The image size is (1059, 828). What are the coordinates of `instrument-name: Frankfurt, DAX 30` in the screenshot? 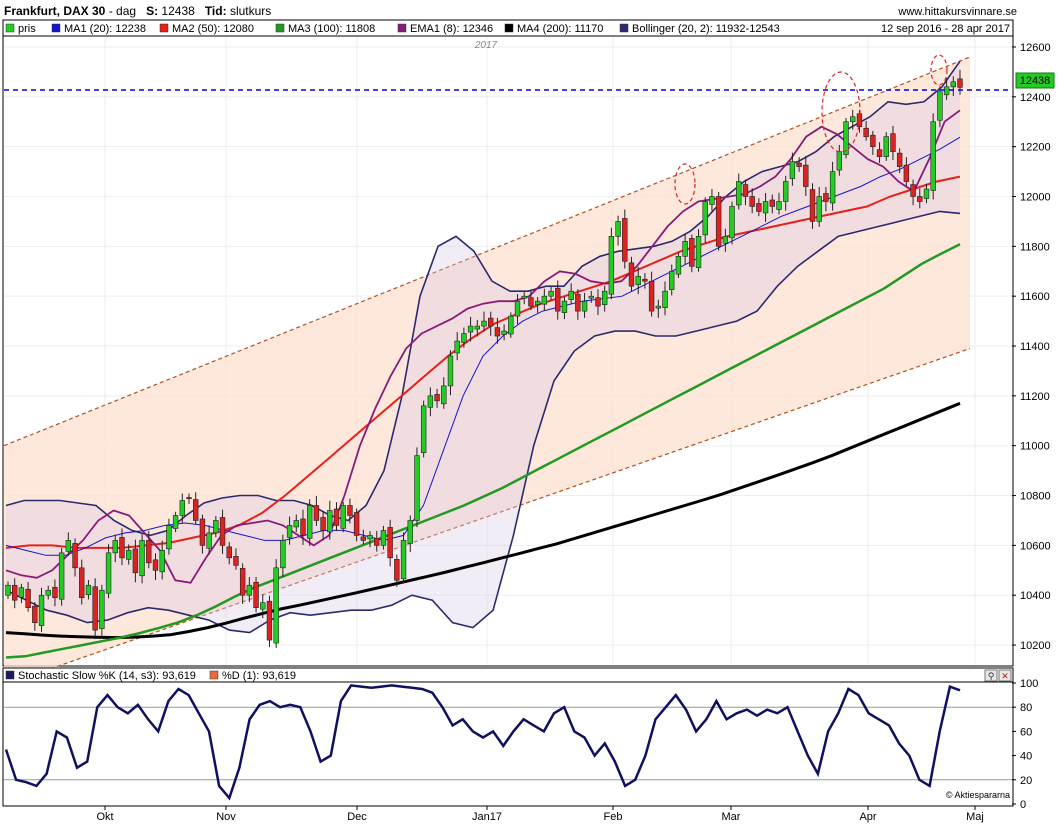 It's located at (55, 11).